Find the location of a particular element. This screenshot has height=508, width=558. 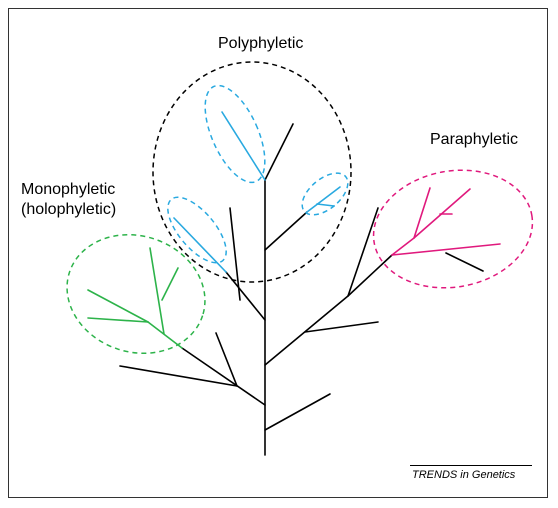

branch-right-upper is located at coordinates (363, 252).